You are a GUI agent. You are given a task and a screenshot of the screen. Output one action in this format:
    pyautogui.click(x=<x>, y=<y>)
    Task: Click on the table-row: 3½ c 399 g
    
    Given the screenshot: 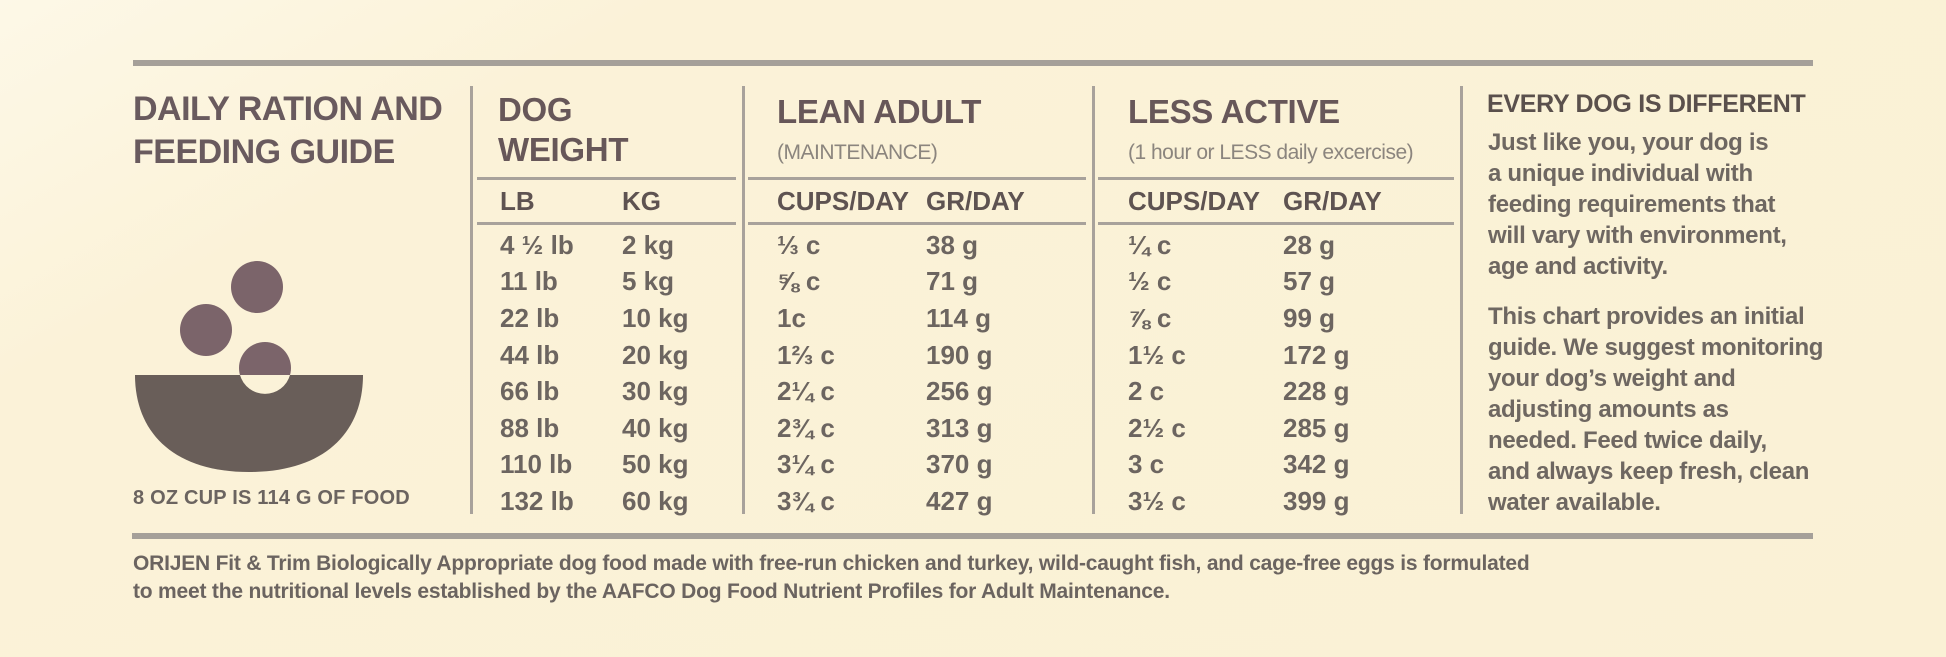 What is the action you would take?
    pyautogui.click(x=1239, y=501)
    